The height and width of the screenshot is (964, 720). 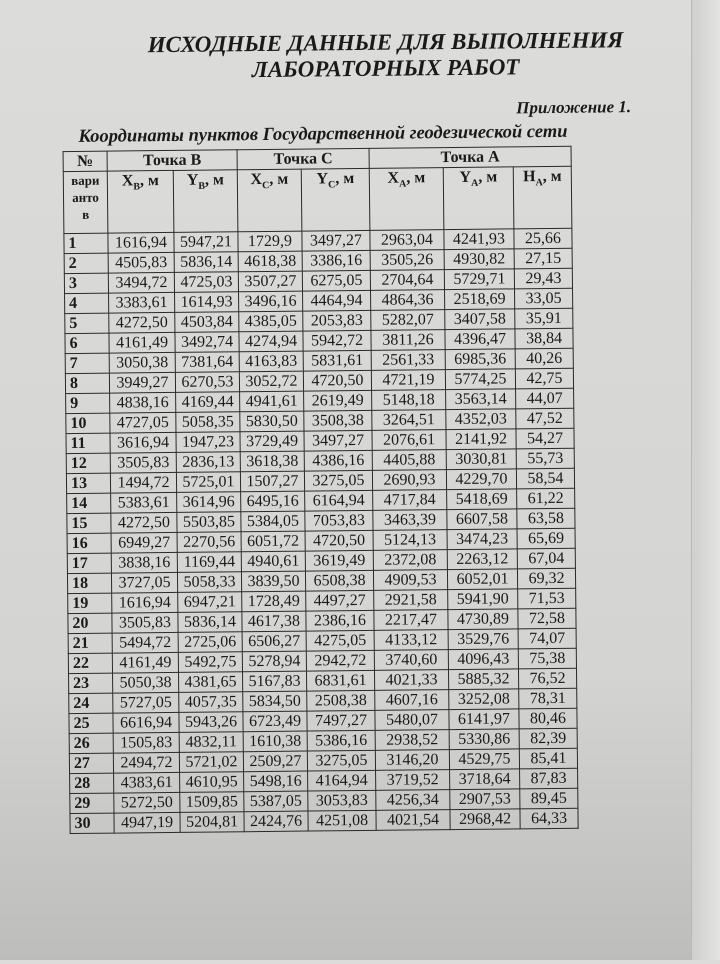 What do you see at coordinates (275, 761) in the screenshot?
I see `coordinate-cell: 2509,27` at bounding box center [275, 761].